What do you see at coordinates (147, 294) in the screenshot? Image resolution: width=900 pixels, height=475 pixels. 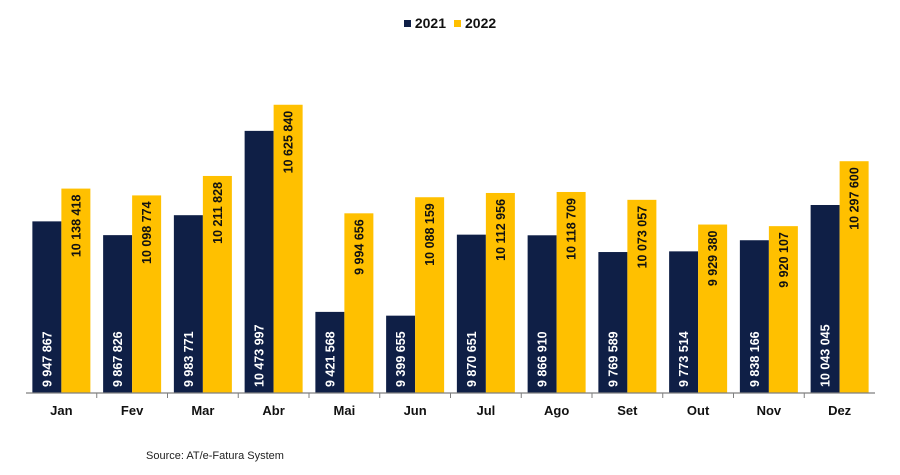 I see `bar-2022-fev` at bounding box center [147, 294].